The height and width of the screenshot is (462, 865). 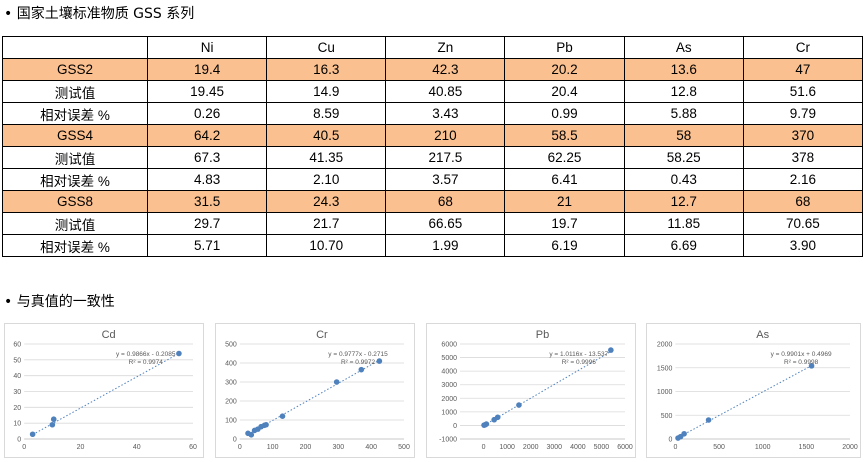 What do you see at coordinates (17, 345) in the screenshot?
I see `y-tick-label: 60` at bounding box center [17, 345].